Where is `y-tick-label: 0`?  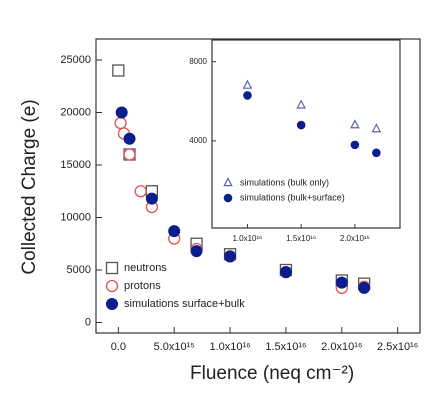
y-tick-label: 0 is located at coordinates (88, 322).